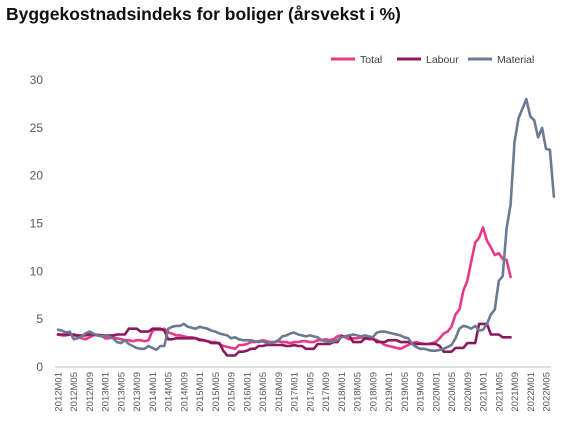  What do you see at coordinates (389, 392) in the screenshot?
I see `x-tick-label: 2019M01` at bounding box center [389, 392].